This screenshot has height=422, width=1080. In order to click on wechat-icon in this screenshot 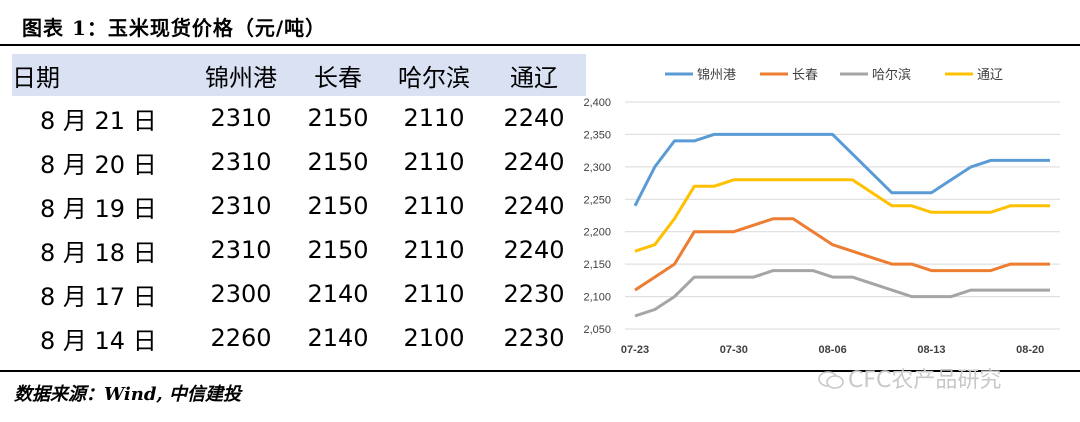, I will do `click(831, 380)`.